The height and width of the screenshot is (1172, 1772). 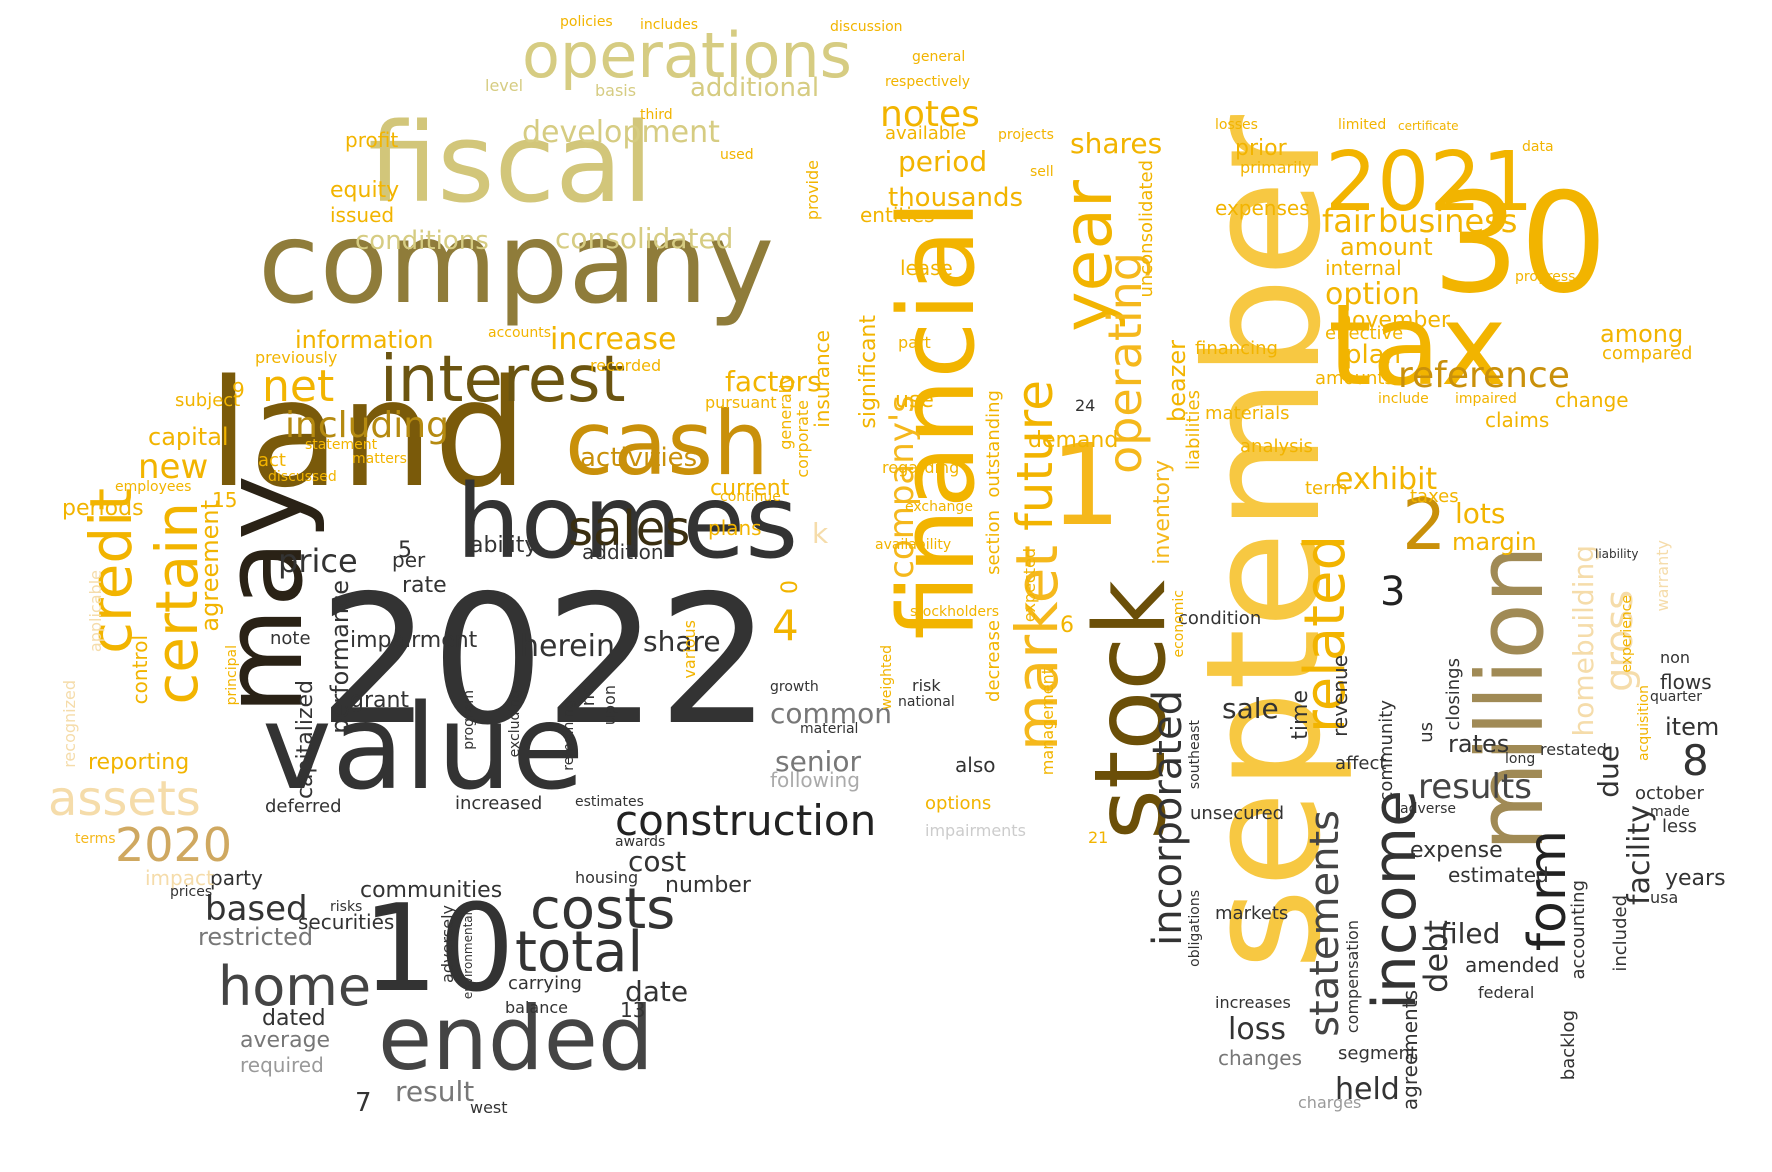 What do you see at coordinates (943, 161) in the screenshot?
I see `word-period: period` at bounding box center [943, 161].